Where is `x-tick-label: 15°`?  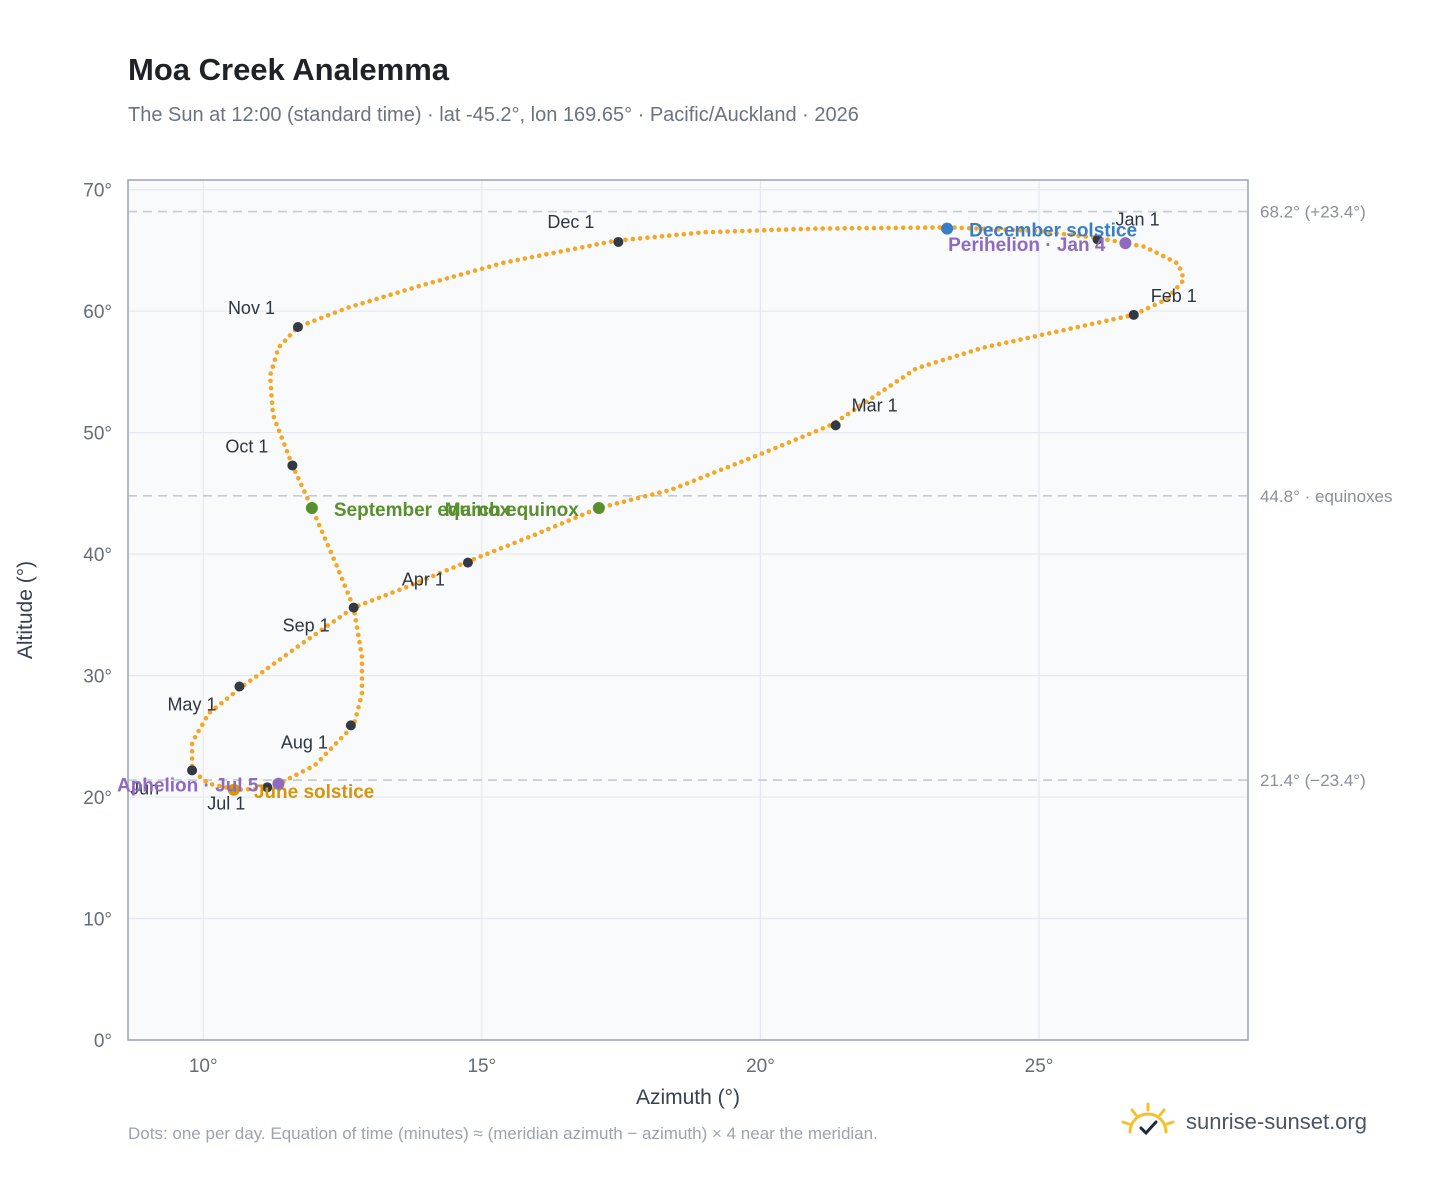 x-tick-label: 15° is located at coordinates (481, 1066).